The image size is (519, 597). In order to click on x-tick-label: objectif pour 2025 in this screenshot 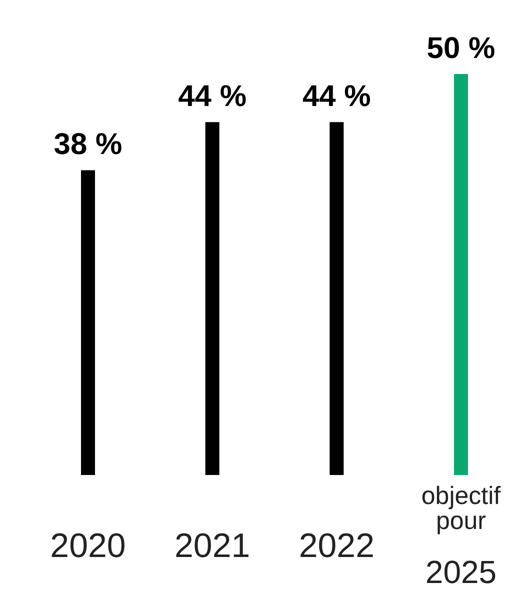, I will do `click(461, 536)`.